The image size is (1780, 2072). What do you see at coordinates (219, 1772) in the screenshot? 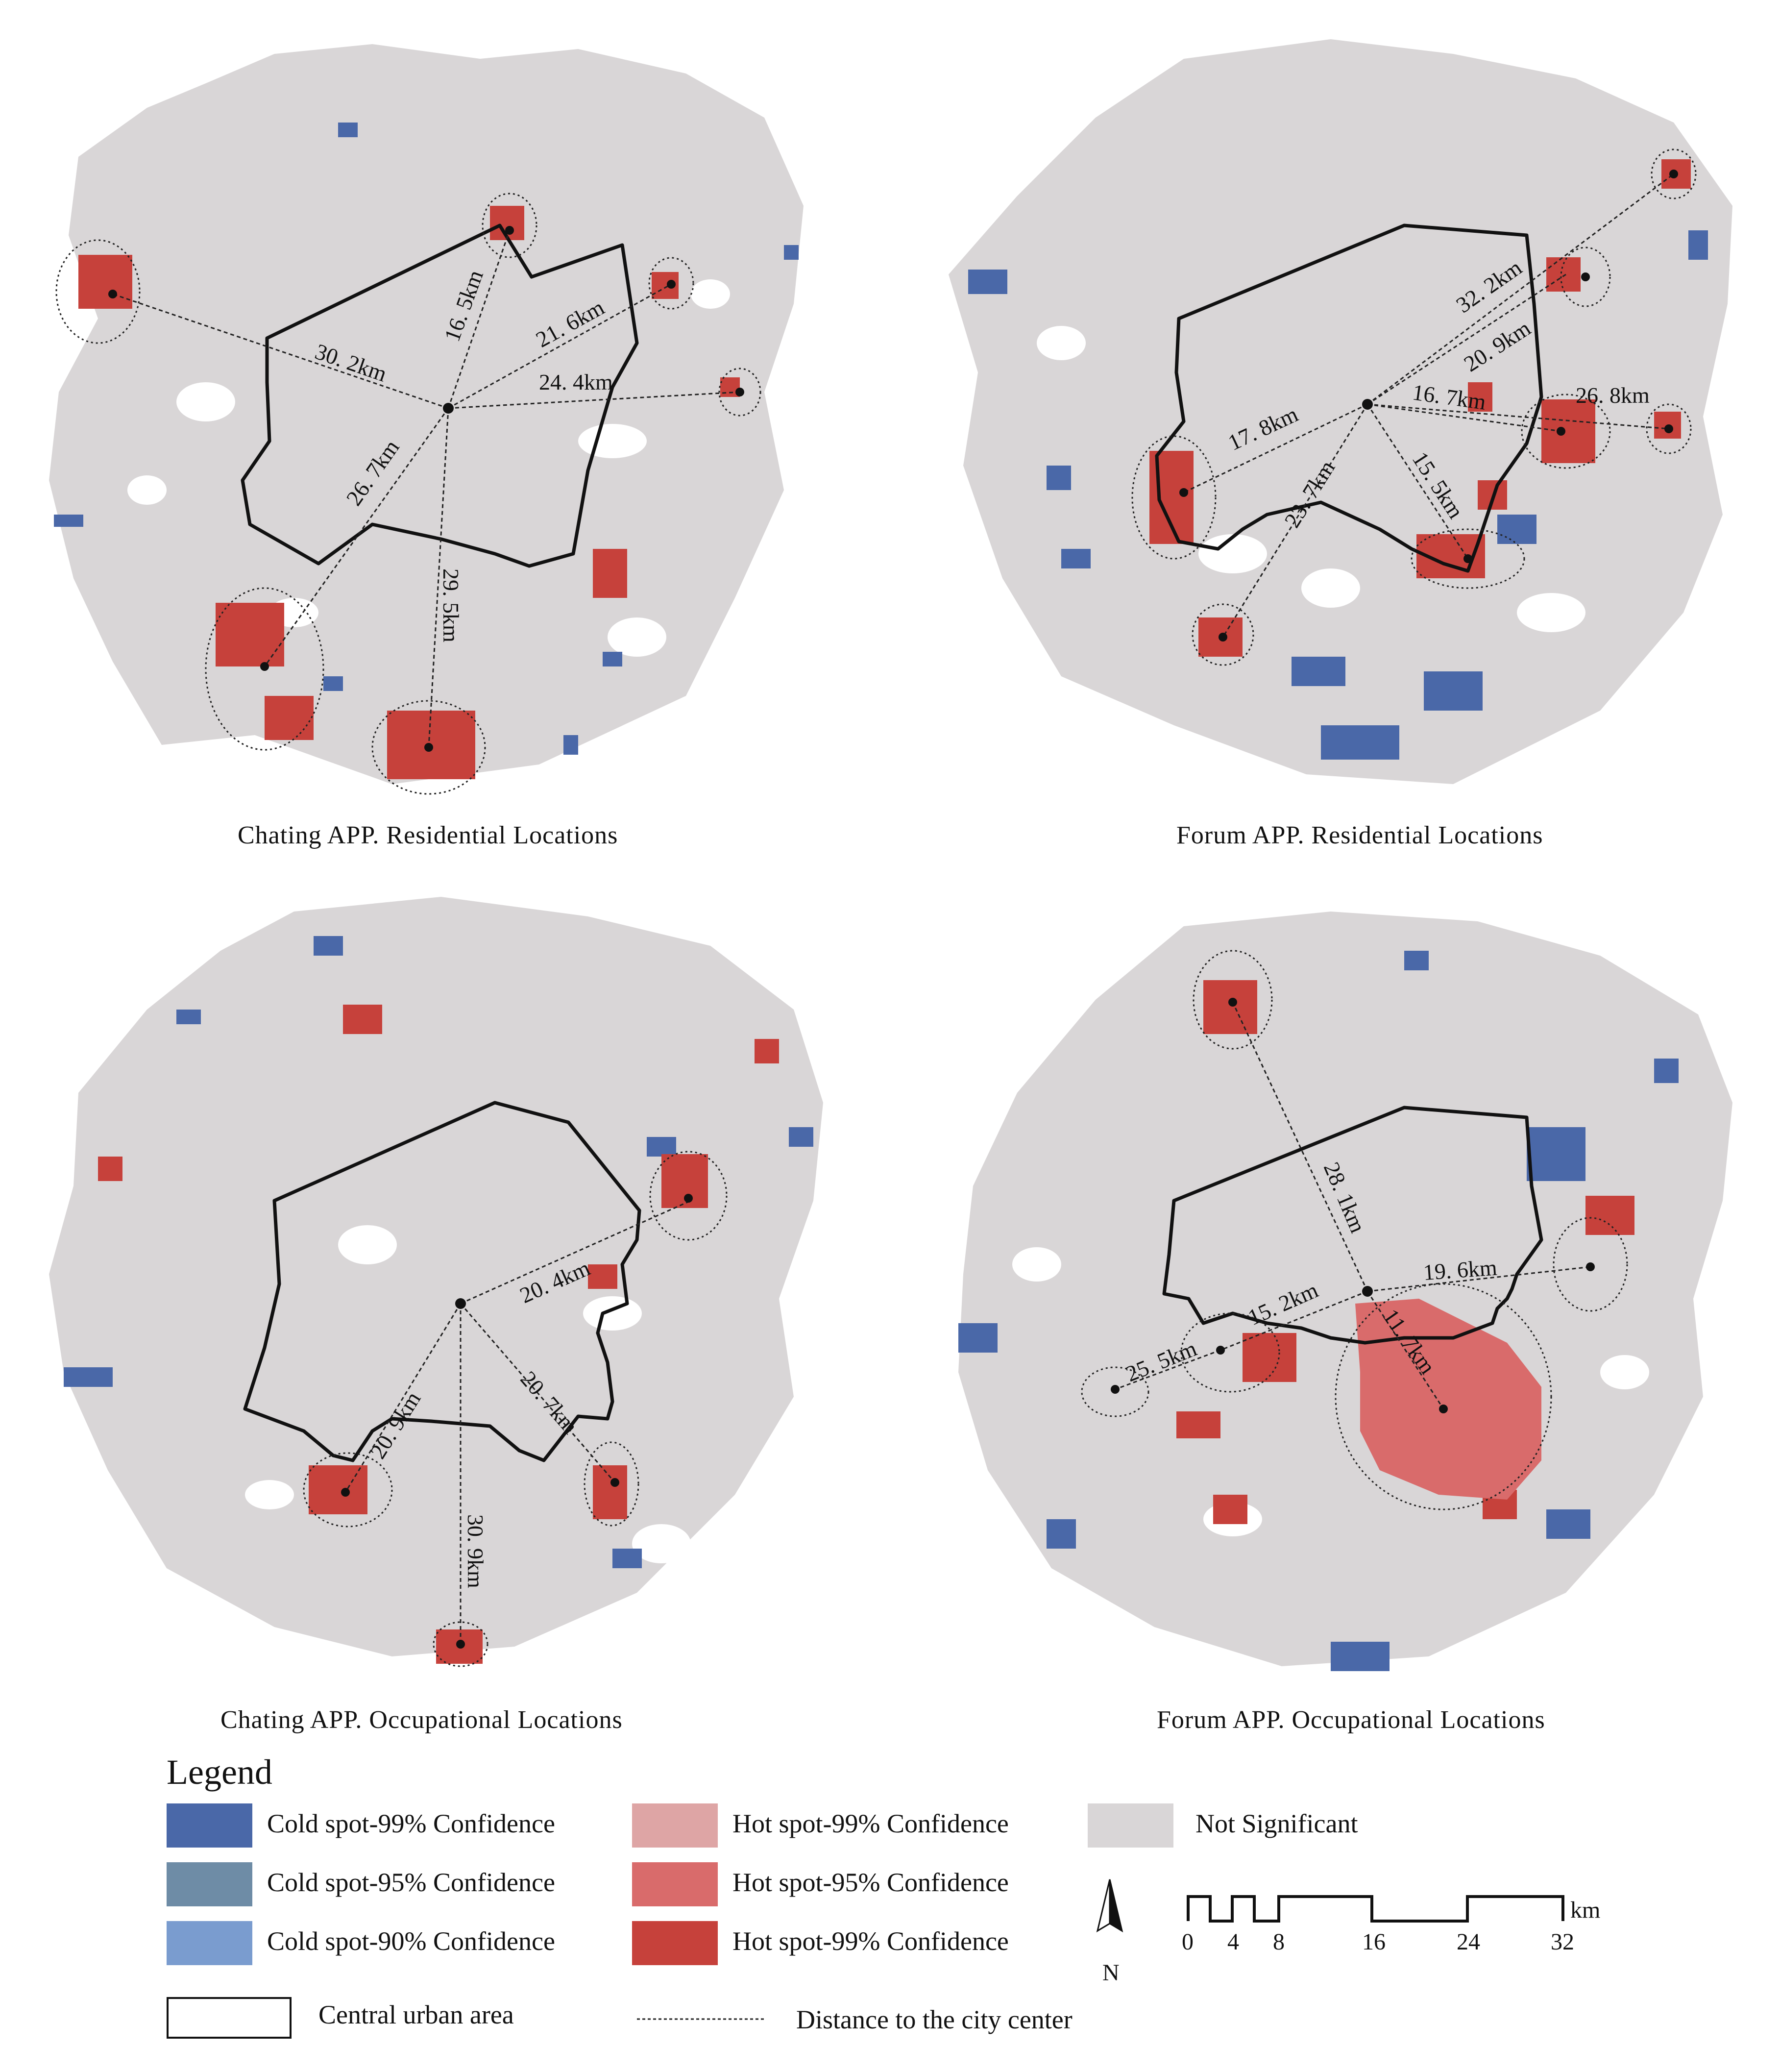
I see `legend-title: Legend` at bounding box center [219, 1772].